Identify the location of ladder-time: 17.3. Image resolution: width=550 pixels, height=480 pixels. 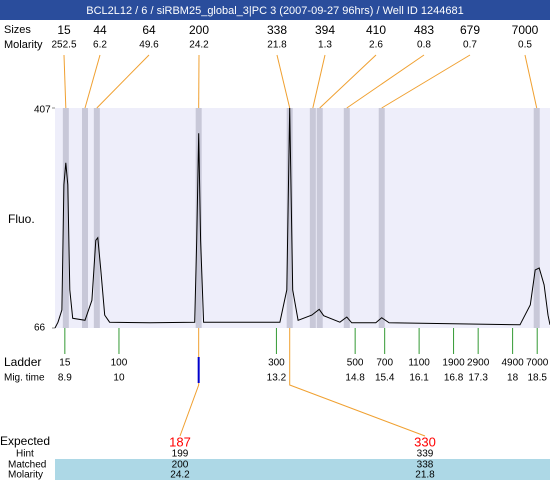
(478, 378).